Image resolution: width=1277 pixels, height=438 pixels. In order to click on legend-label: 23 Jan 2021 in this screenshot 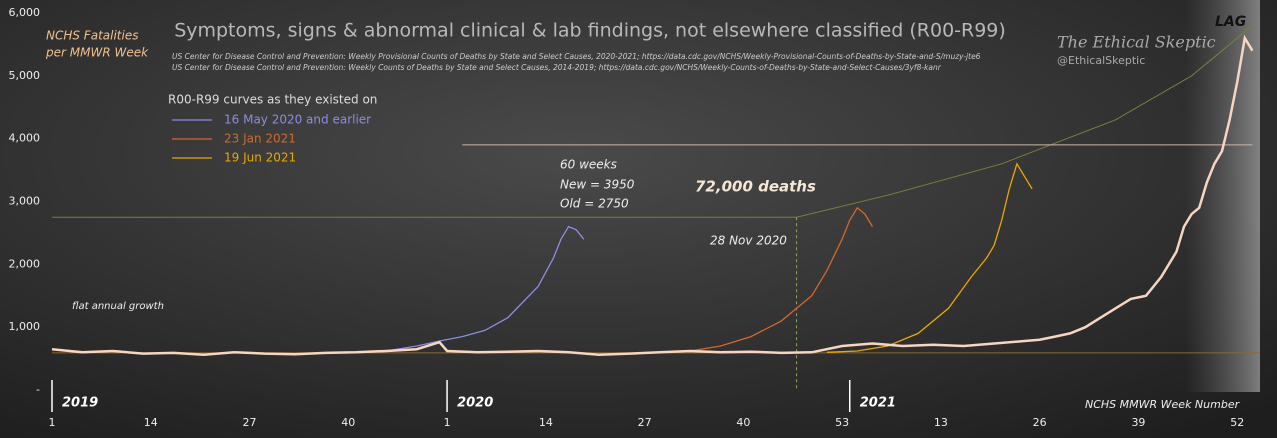, I will do `click(260, 139)`.